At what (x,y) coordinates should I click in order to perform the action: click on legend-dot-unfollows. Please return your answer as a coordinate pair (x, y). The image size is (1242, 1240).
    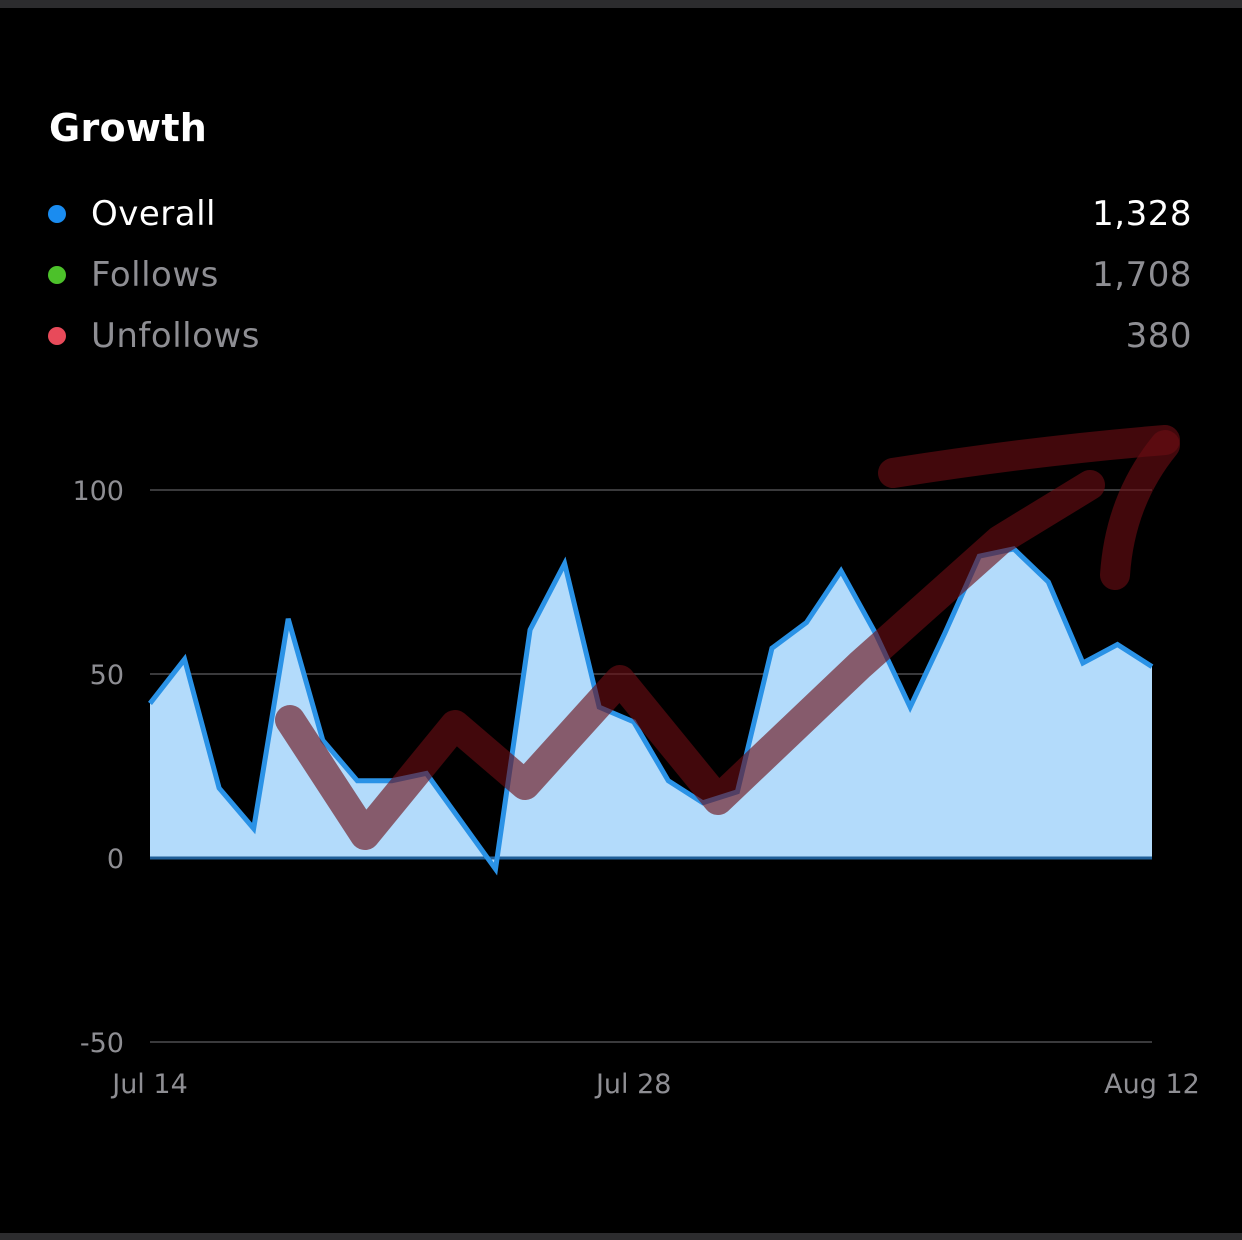
    Looking at the image, I should click on (57, 336).